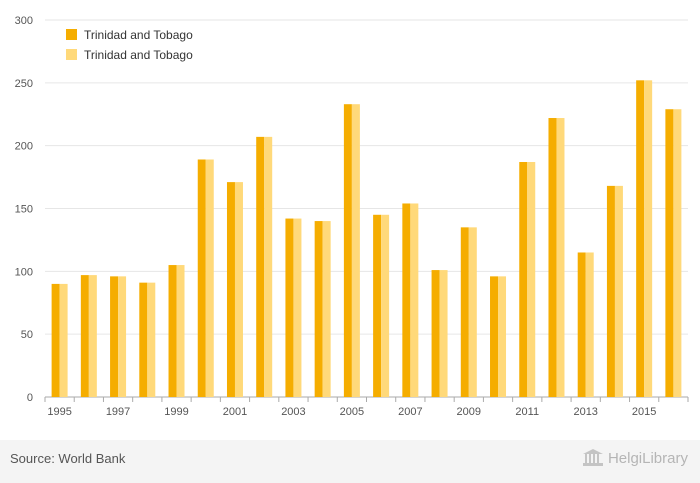 This screenshot has height=483, width=700. What do you see at coordinates (30, 398) in the screenshot?
I see `y-tick-label: 0` at bounding box center [30, 398].